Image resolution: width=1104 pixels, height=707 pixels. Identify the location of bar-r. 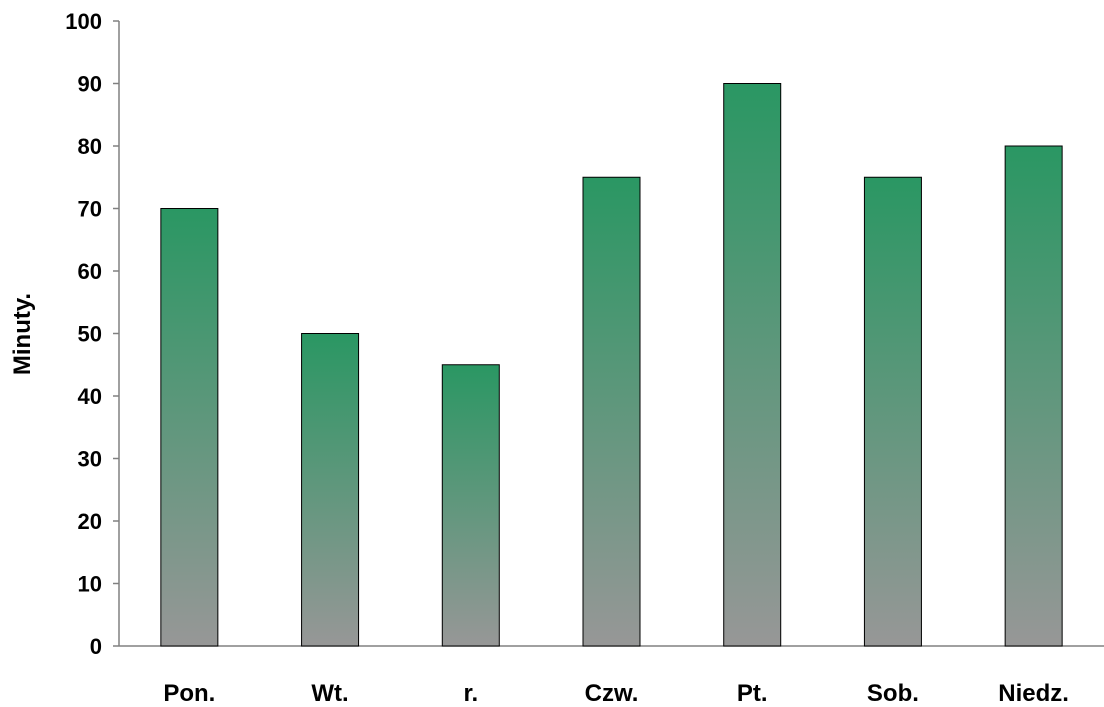
(470, 505).